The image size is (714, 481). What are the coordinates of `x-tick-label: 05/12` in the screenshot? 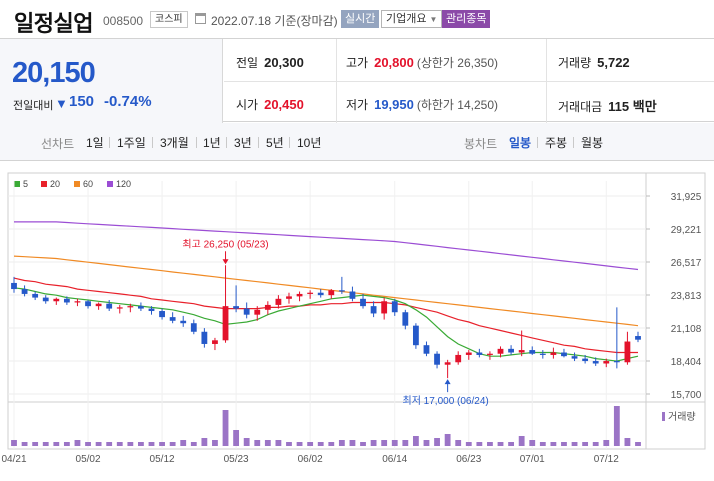 It's located at (162, 459).